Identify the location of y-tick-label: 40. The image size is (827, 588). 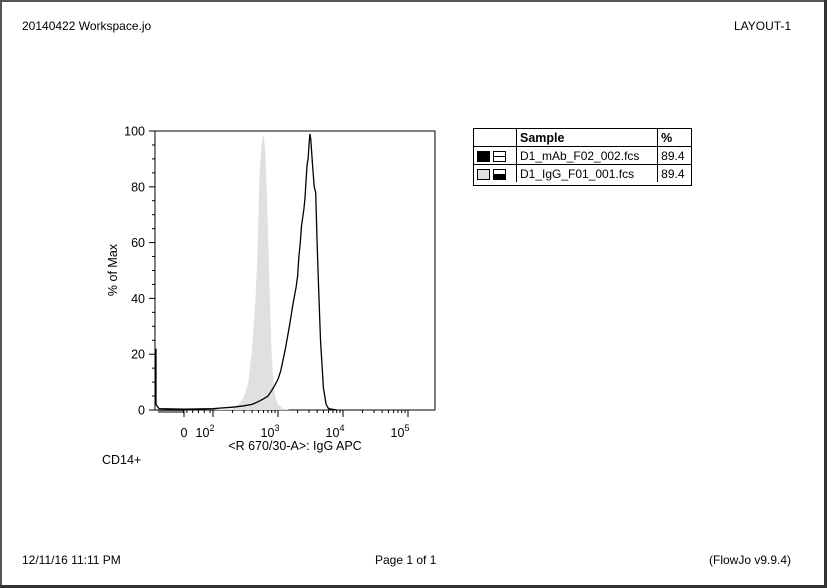
(138, 299).